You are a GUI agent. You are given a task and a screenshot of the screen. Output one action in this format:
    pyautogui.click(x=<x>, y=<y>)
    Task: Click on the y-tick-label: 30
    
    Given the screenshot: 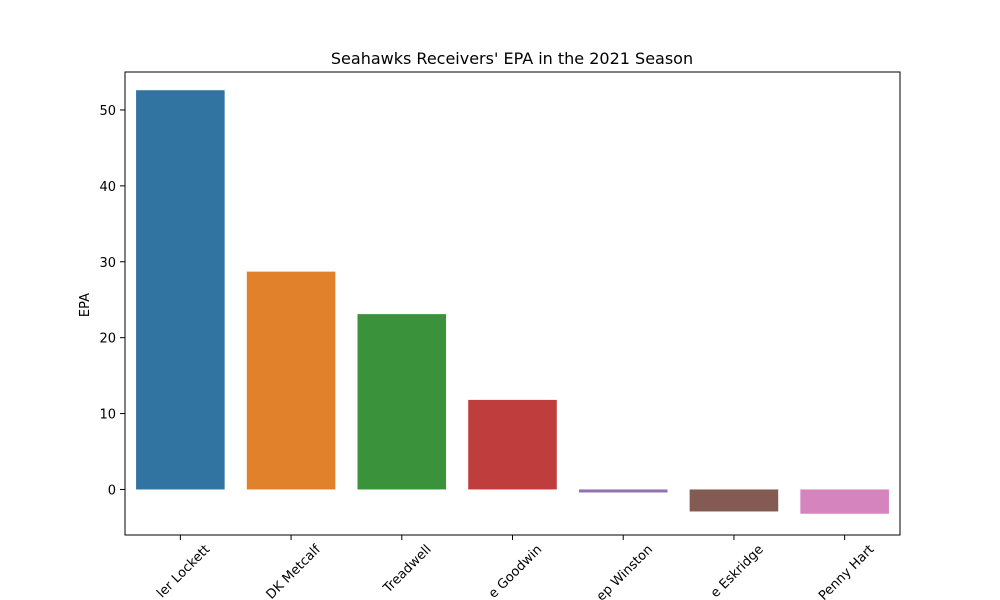 What is the action you would take?
    pyautogui.click(x=107, y=263)
    